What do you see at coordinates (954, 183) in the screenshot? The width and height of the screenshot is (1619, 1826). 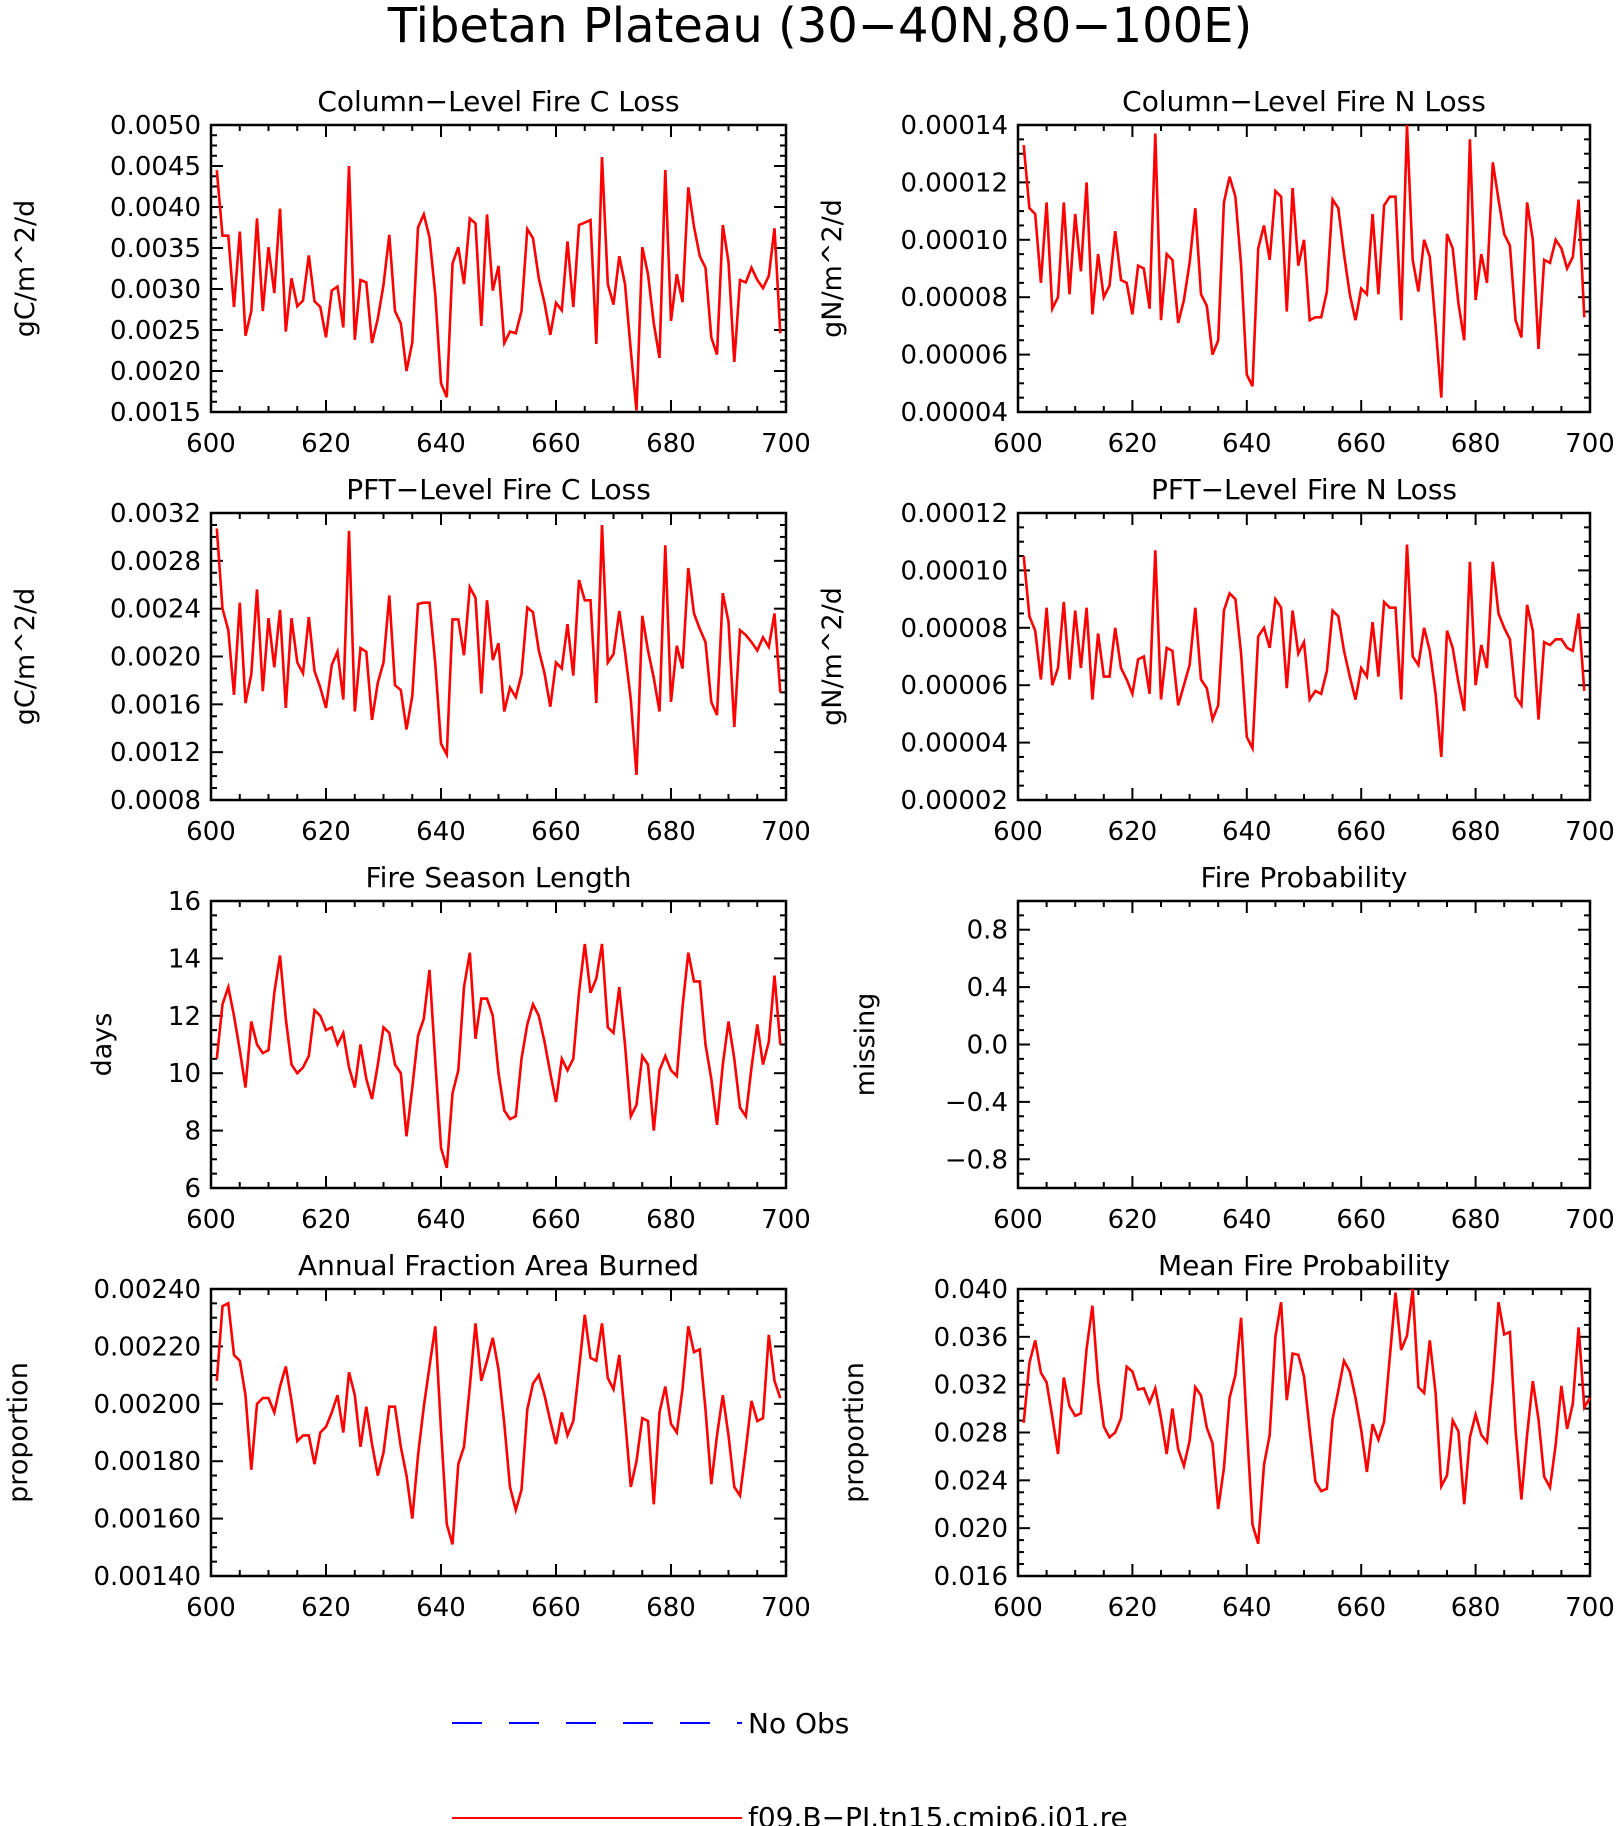 I see `y-tick-label: 0.00012` at bounding box center [954, 183].